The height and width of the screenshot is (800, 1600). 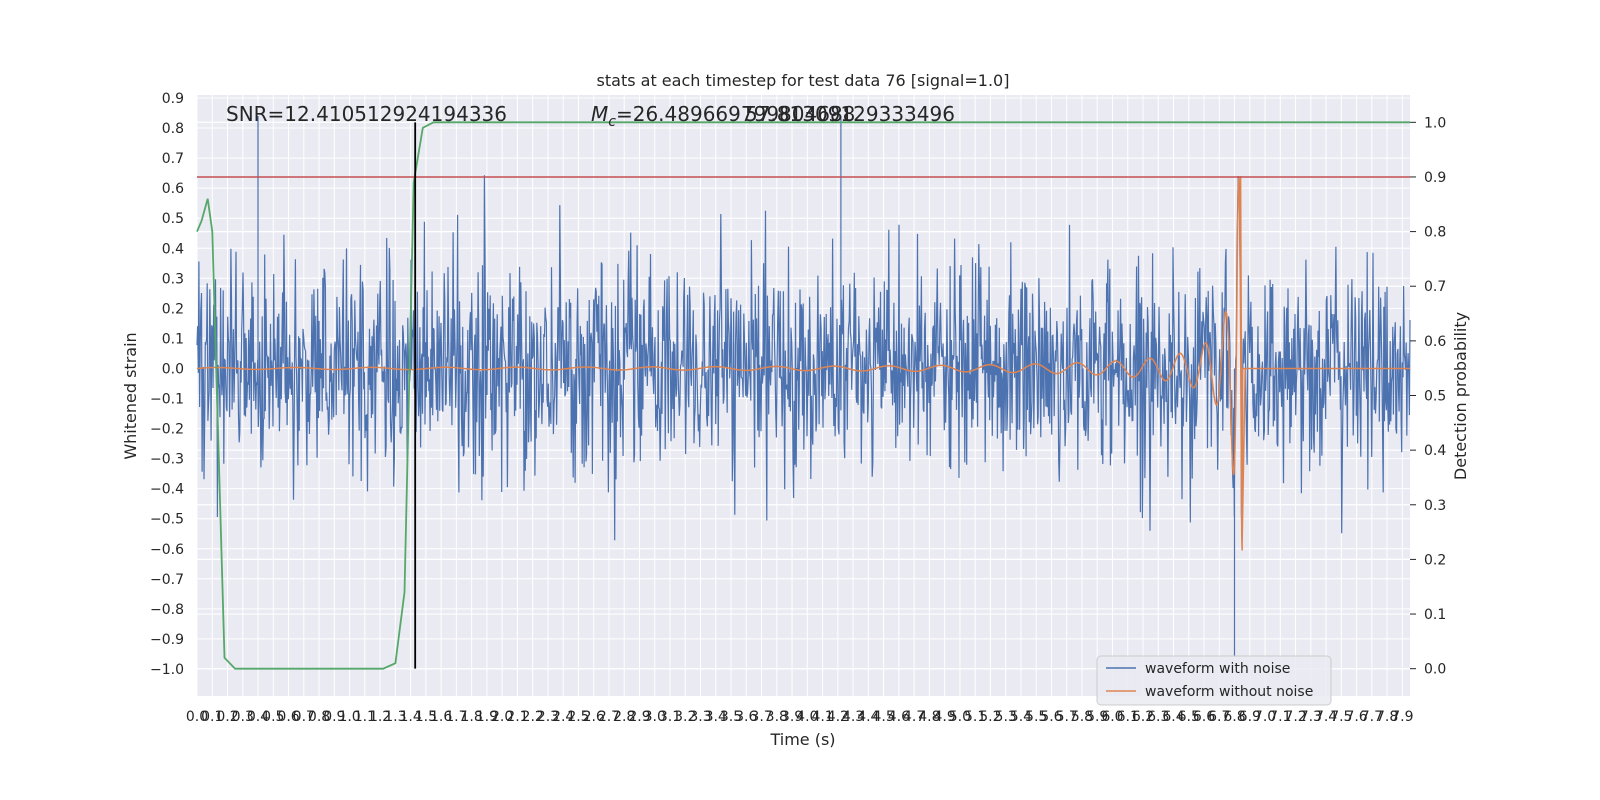 What do you see at coordinates (850, 114) in the screenshot?
I see `overlap-annotation: 57.81309129333496` at bounding box center [850, 114].